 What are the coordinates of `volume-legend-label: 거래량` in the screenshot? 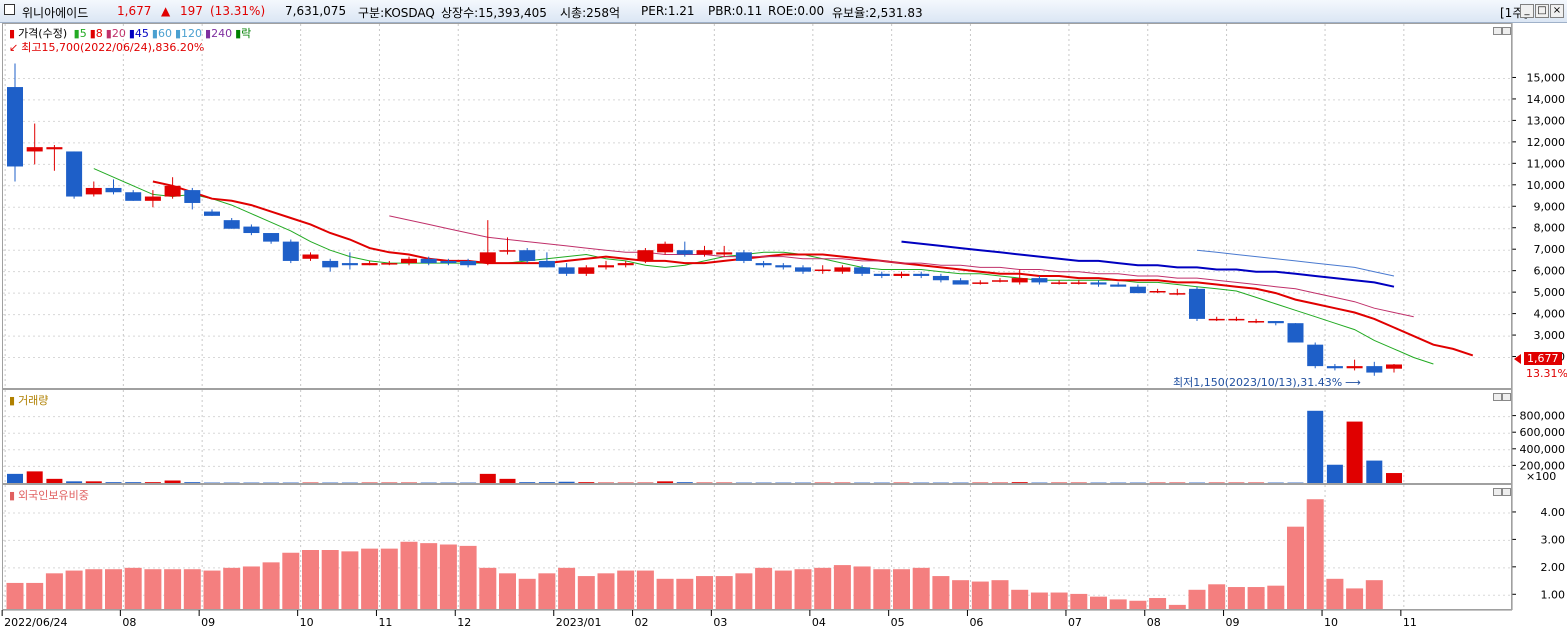 It's located at (33, 400).